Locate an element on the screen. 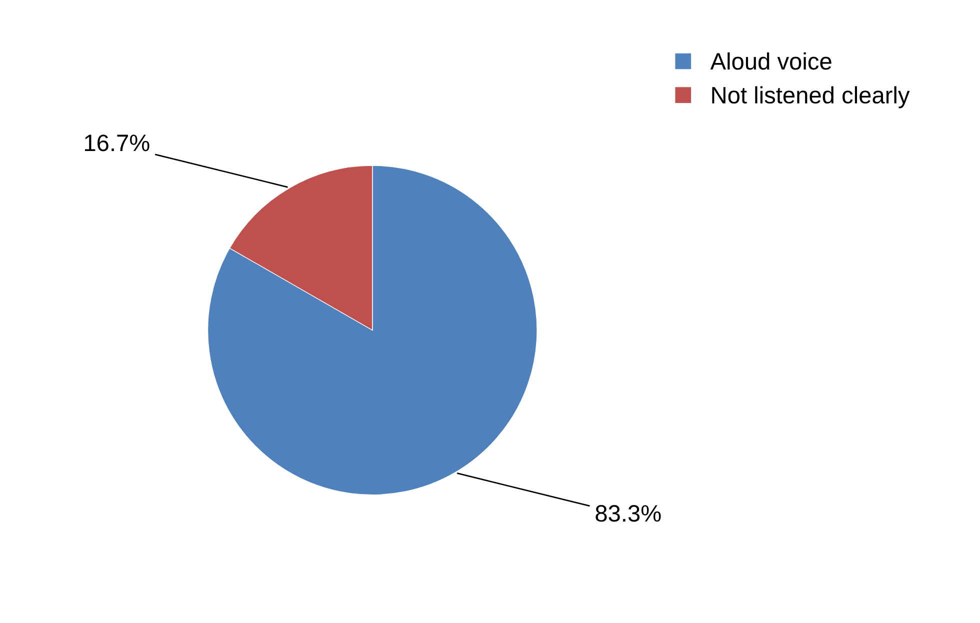 The width and height of the screenshot is (980, 623). data-label: 16.7% is located at coordinates (117, 143).